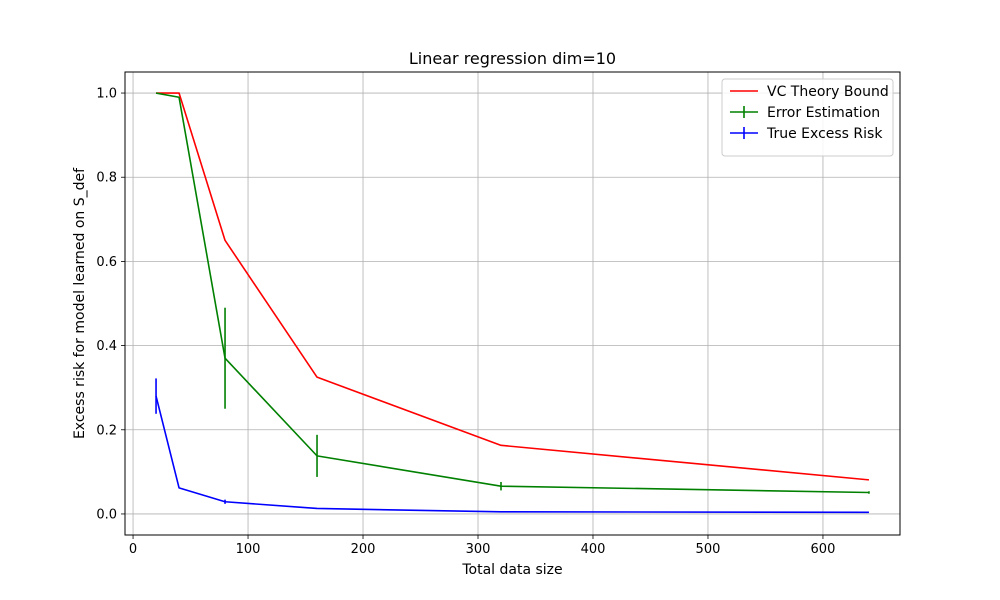 The width and height of the screenshot is (1000, 600). What do you see at coordinates (363, 549) in the screenshot?
I see `x-tick-label: 200` at bounding box center [363, 549].